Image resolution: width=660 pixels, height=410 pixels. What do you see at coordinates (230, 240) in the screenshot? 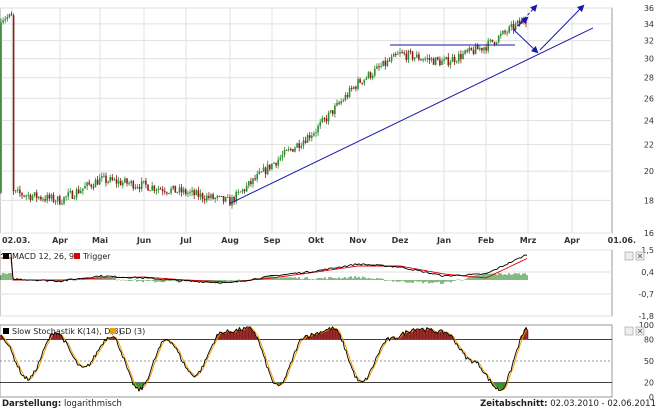
I see `date-x-tick-label: Aug` at bounding box center [230, 240].